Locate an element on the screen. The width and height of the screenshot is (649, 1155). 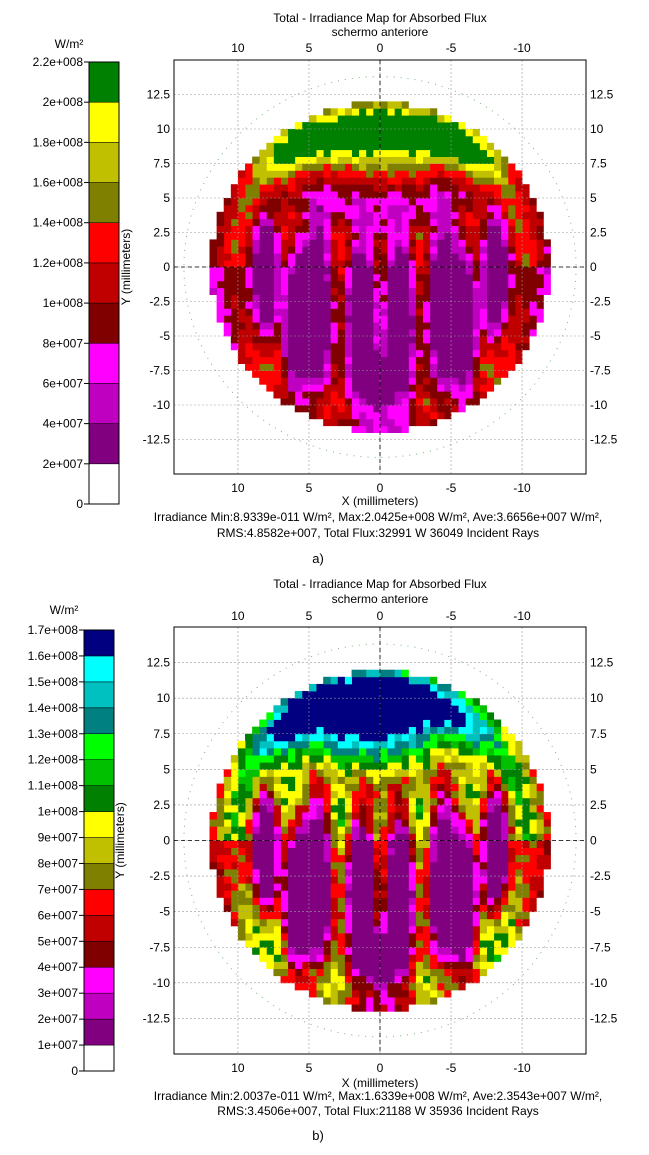
y-tick-label-right: -5 is located at coordinates (595, 336).